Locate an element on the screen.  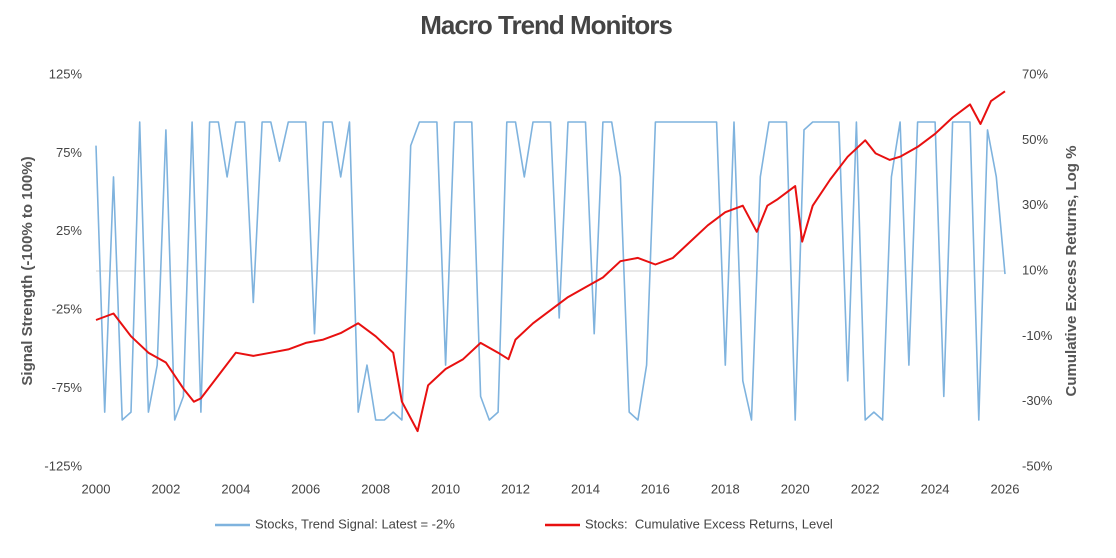
x-tick-label: 2002 is located at coordinates (165, 488).